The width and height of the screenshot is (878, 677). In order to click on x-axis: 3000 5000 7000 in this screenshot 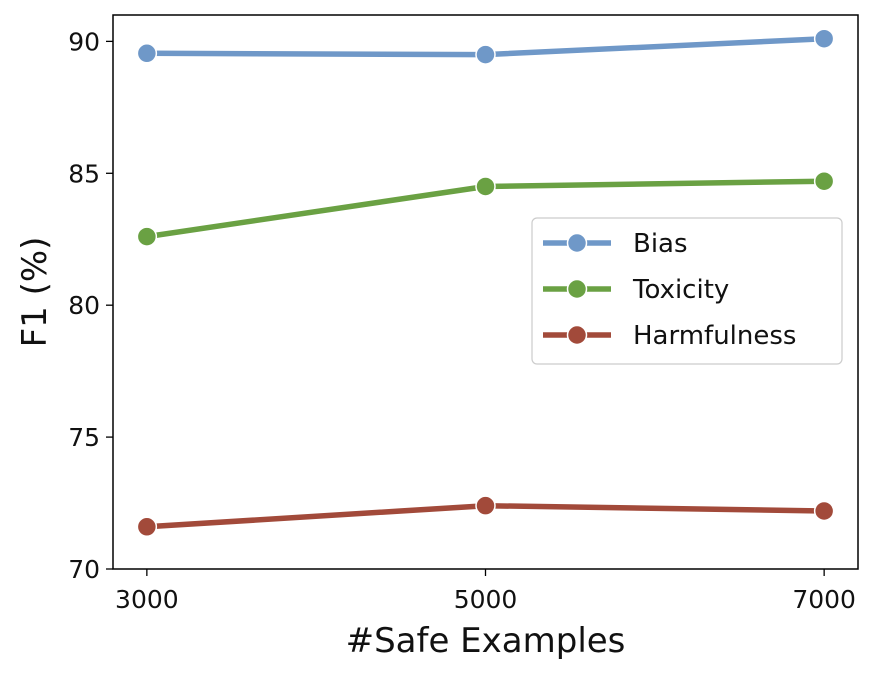, I will do `click(485, 591)`.